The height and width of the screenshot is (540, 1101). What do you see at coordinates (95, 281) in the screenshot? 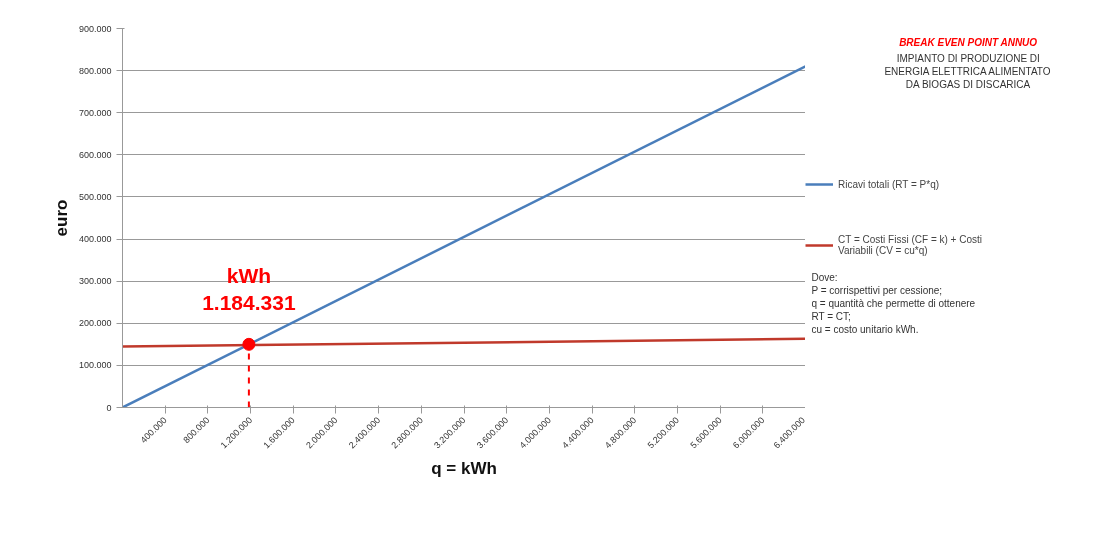
I see `y-tick-label: 300.000` at bounding box center [95, 281].